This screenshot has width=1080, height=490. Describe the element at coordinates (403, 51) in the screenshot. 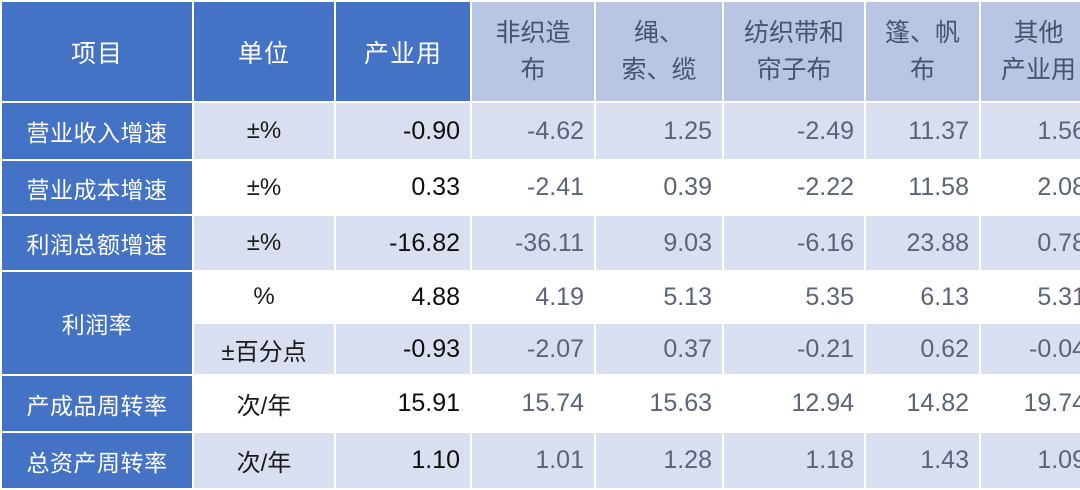

I see `column-header-industrial-total: 产业用` at that location.